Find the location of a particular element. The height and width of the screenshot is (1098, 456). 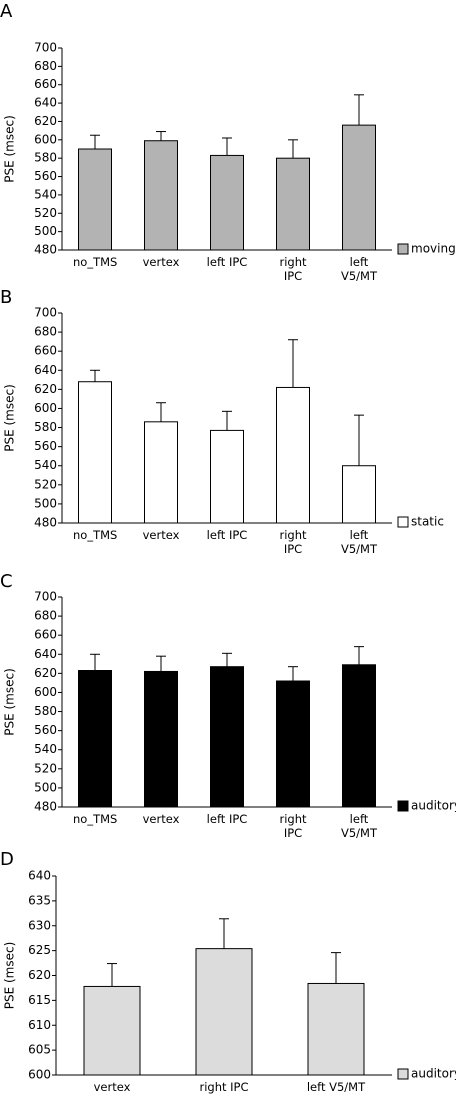

panel-letter: D is located at coordinates (7, 859).